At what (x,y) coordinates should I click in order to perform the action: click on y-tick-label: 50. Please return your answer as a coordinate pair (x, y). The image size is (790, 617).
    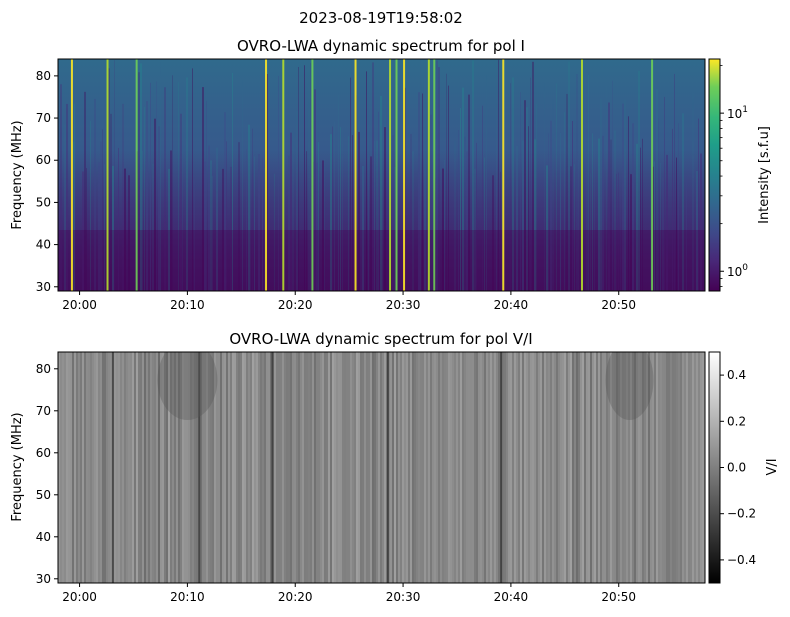
    Looking at the image, I should click on (43, 495).